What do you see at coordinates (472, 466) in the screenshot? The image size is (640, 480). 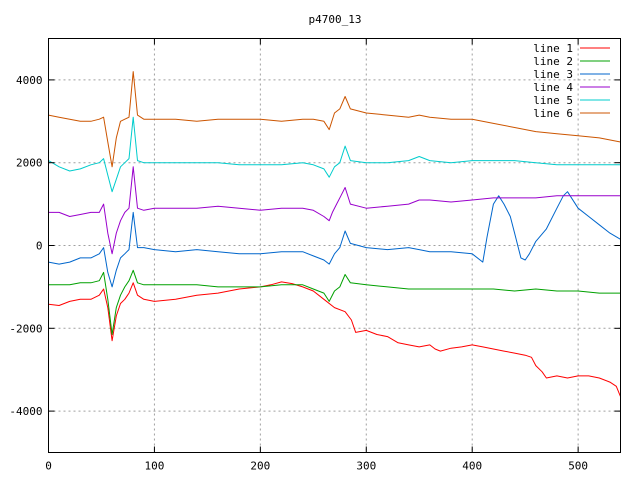 I see `x-tick-label: 400` at bounding box center [472, 466].